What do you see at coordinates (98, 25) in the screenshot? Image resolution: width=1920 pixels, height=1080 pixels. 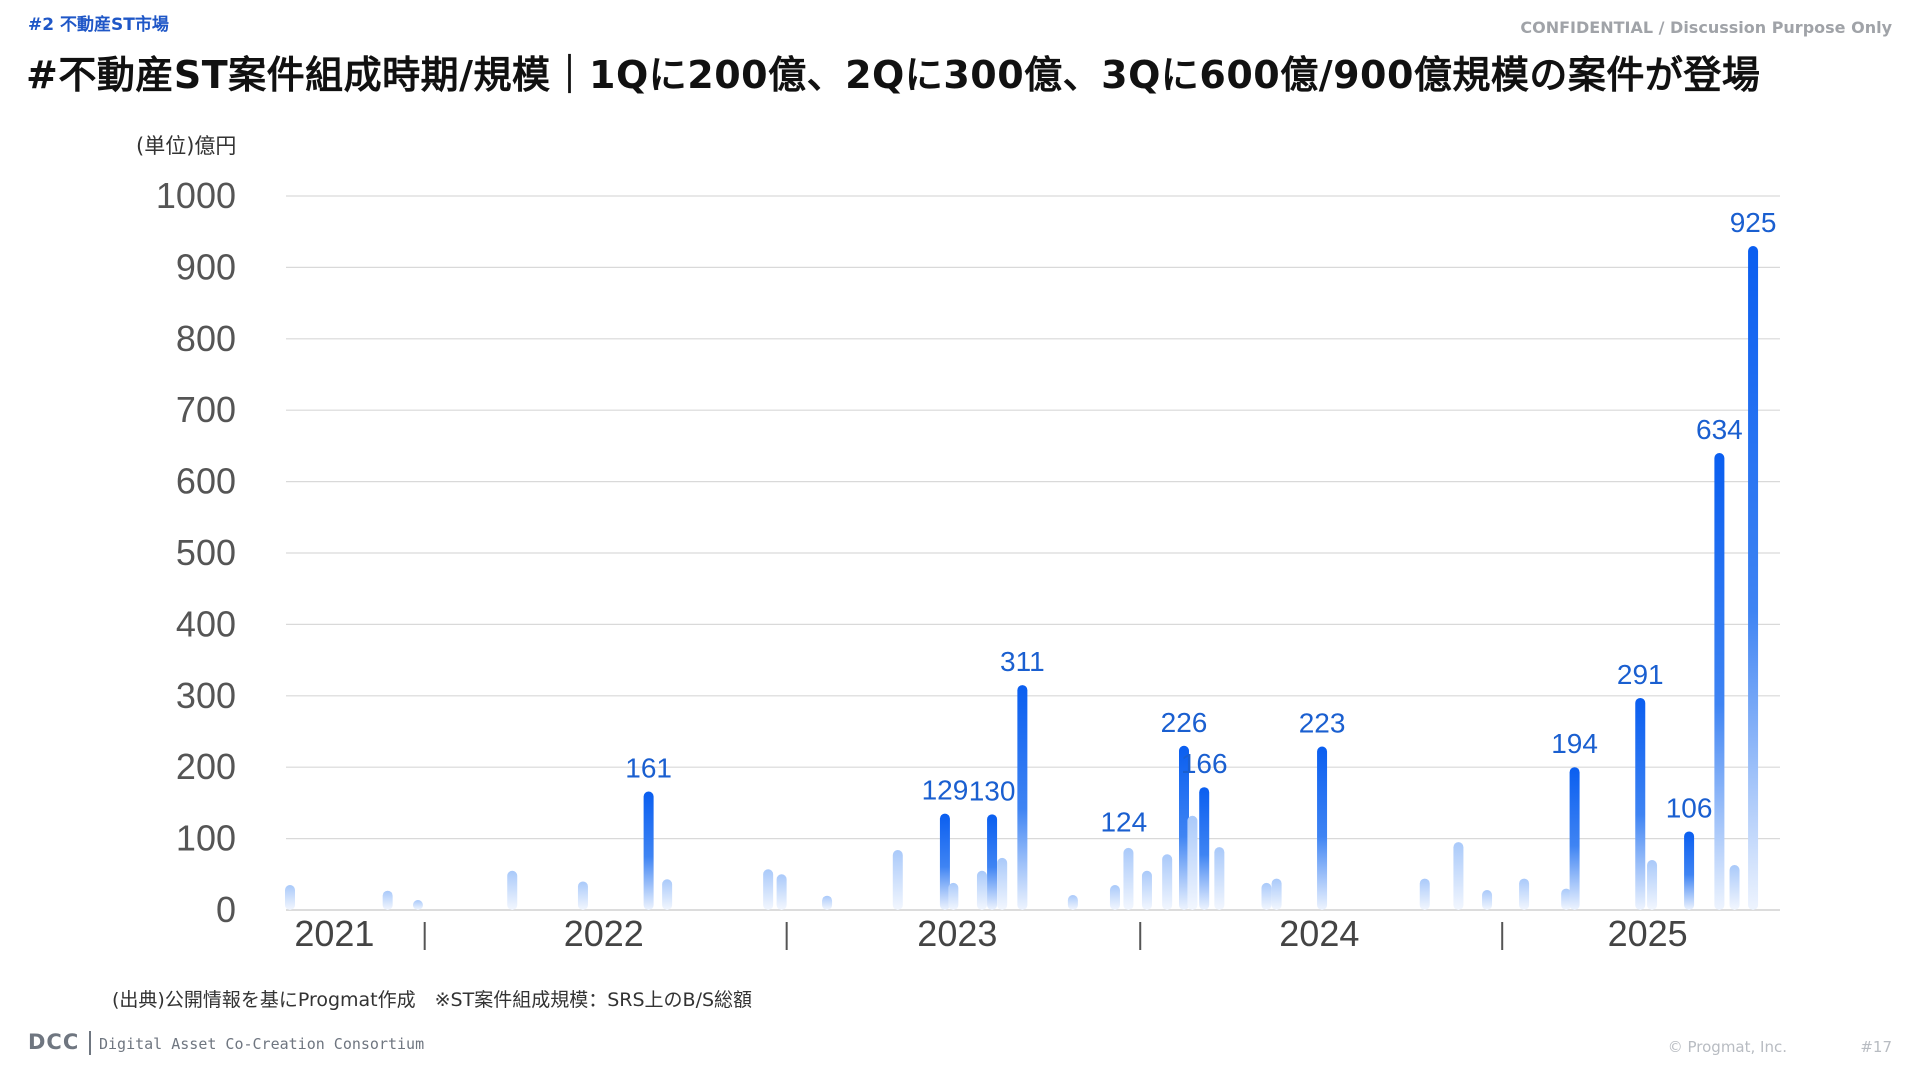 I see `section-tag: #2 不動産ST市場` at bounding box center [98, 25].